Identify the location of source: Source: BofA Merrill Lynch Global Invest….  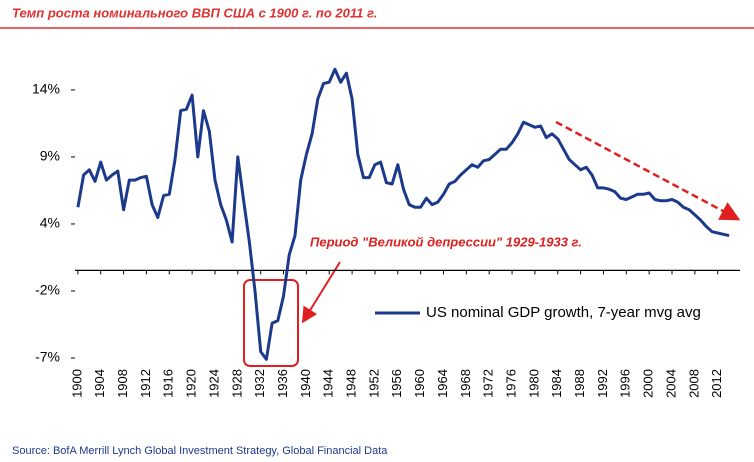
(200, 451).